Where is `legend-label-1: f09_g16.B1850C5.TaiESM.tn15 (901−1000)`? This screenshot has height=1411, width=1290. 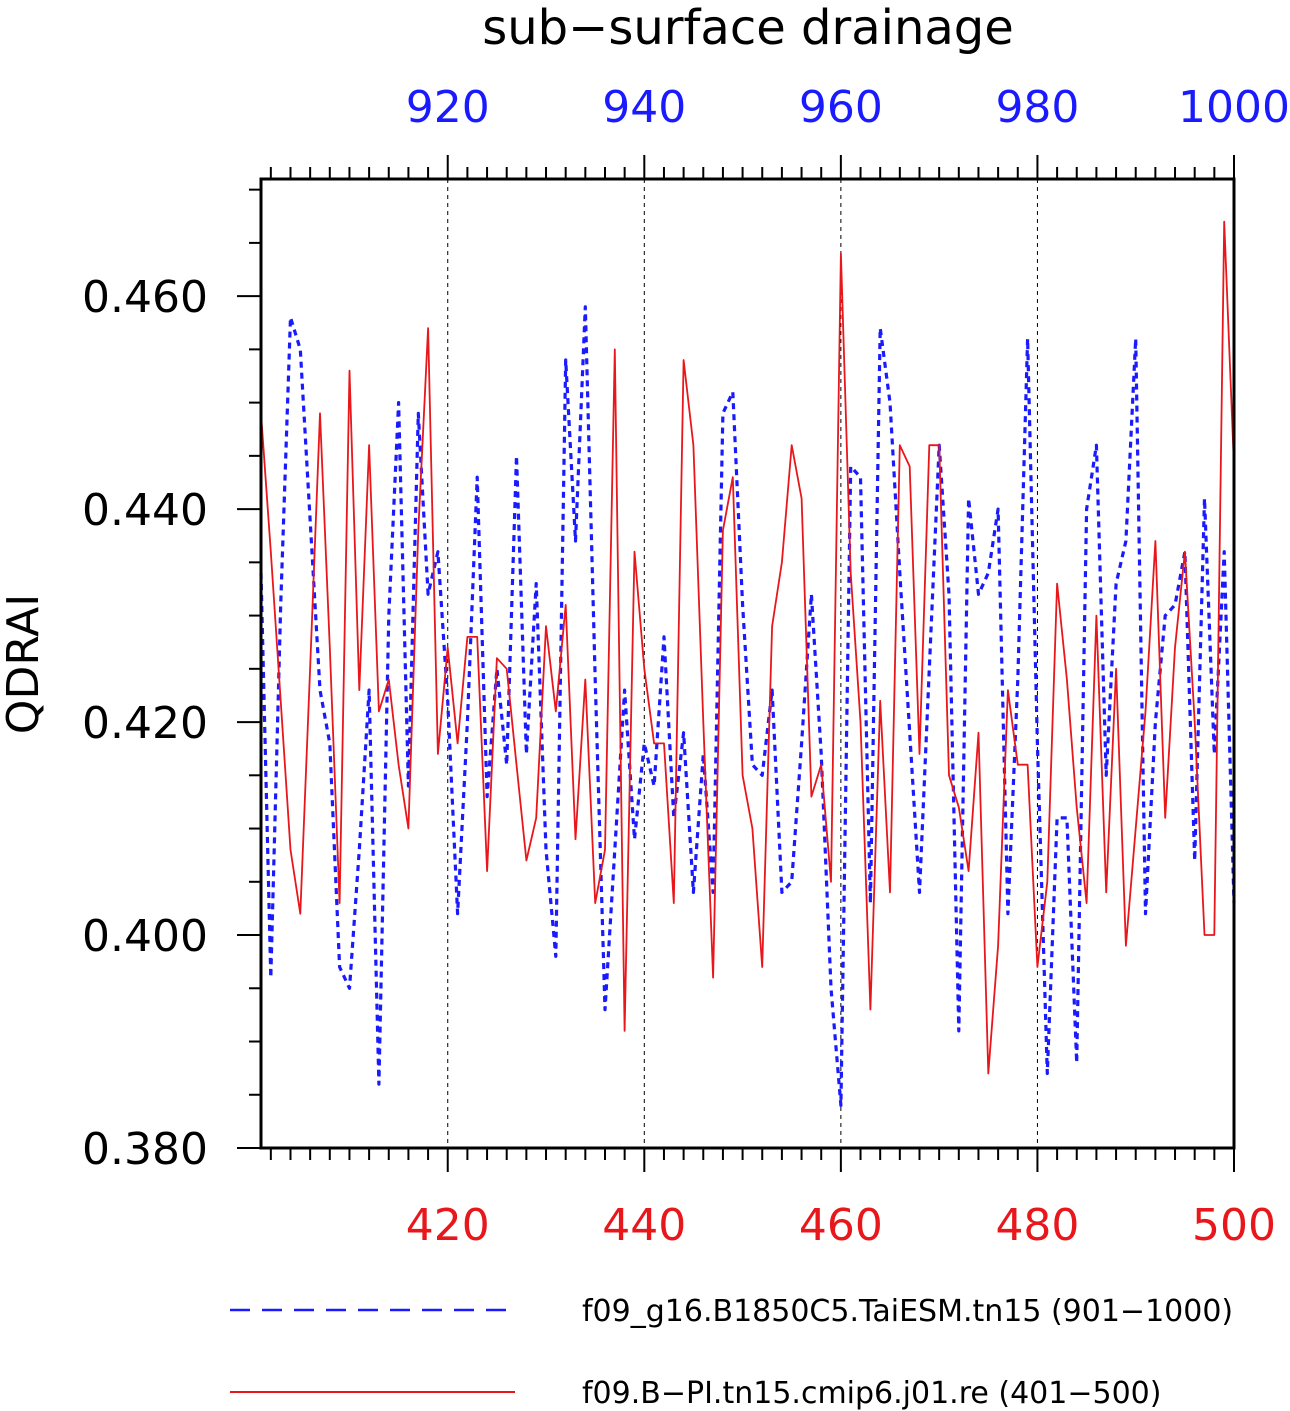 legend-label-1: f09_g16.B1850C5.TaiESM.tn15 (901−1000) is located at coordinates (907, 1311).